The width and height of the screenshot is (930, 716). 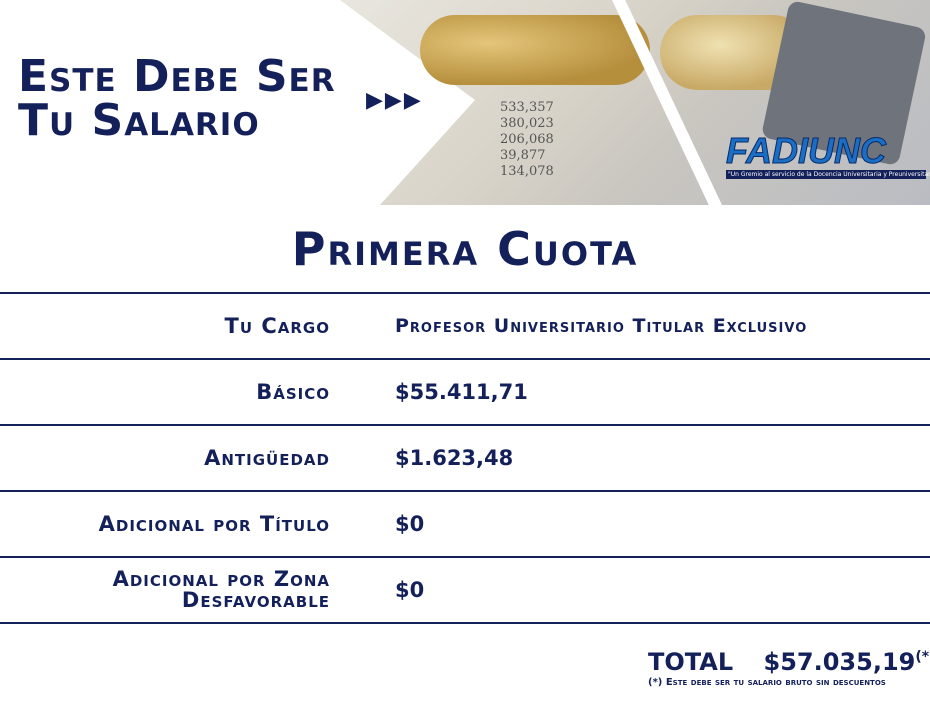 What do you see at coordinates (527, 123) in the screenshot?
I see `photo-number: 380,023` at bounding box center [527, 123].